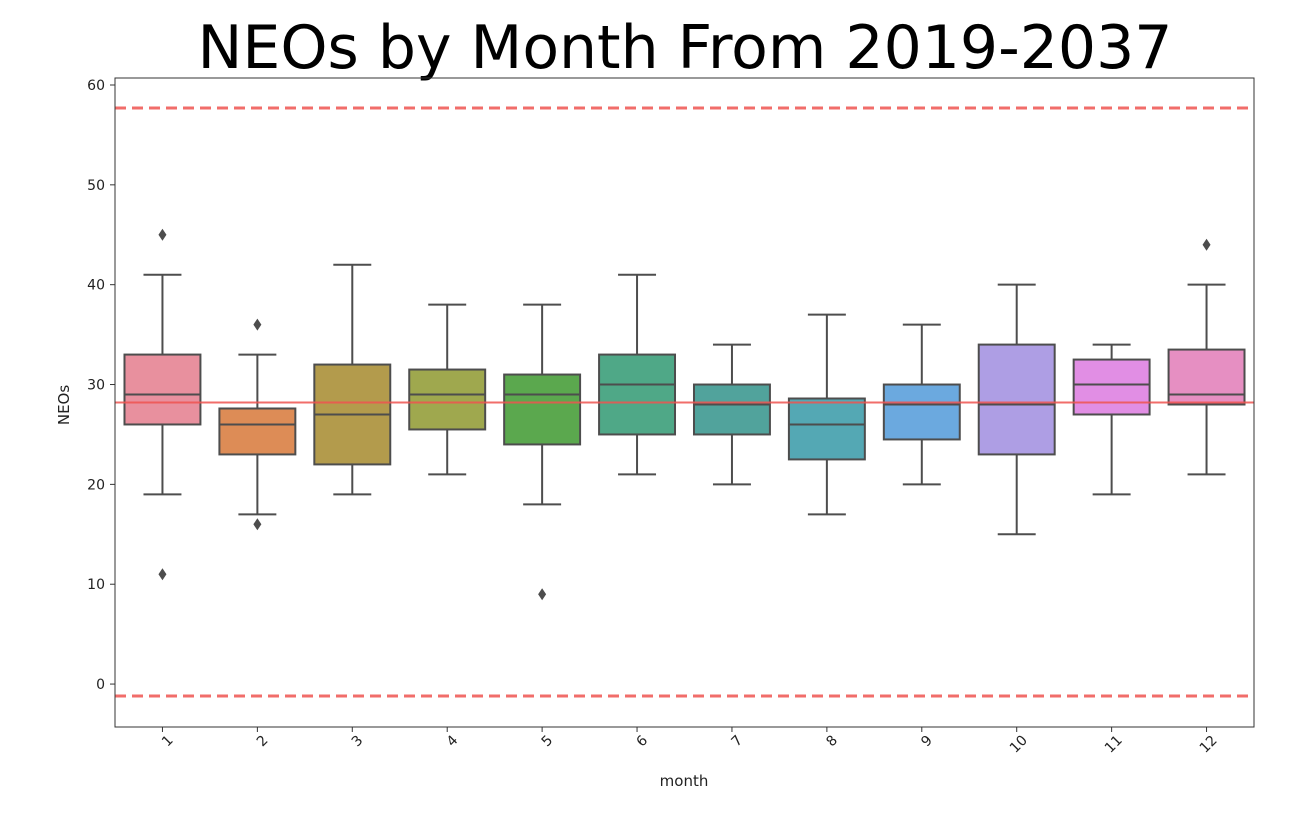 The width and height of the screenshot is (1310, 814). Describe the element at coordinates (737, 742) in the screenshot. I see `x-tick-label: 7` at that location.